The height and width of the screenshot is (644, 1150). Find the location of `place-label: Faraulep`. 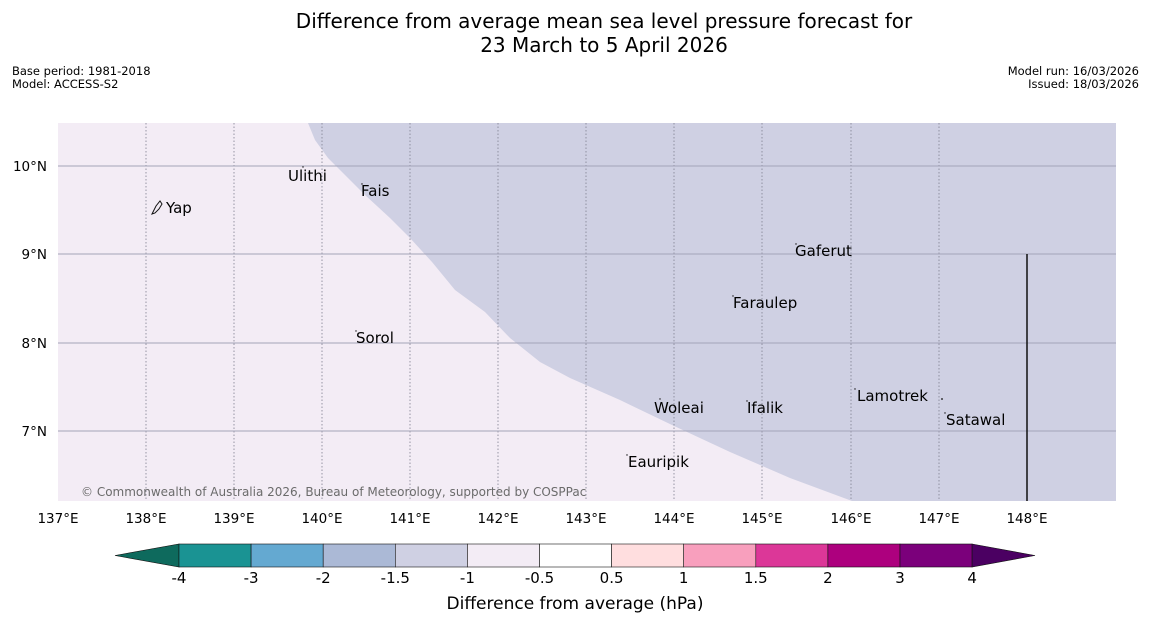

place-label: Faraulep is located at coordinates (765, 303).